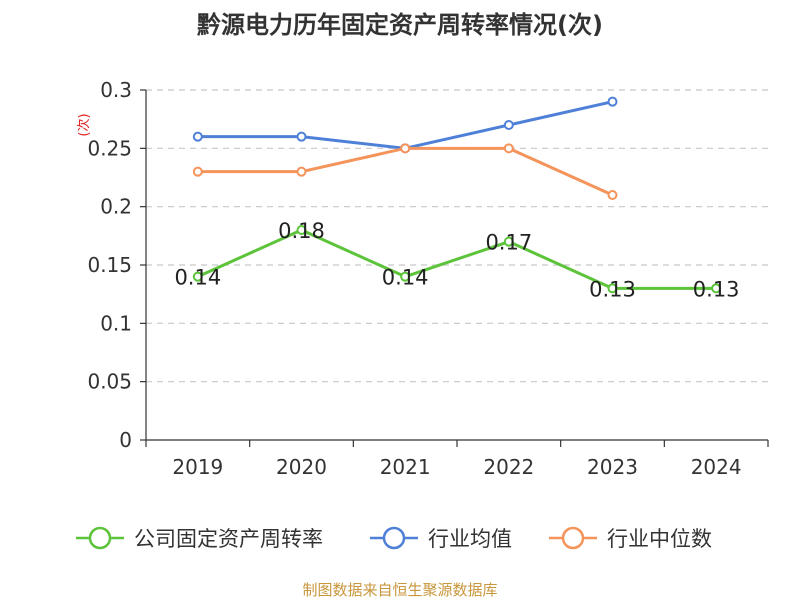 The image size is (800, 600). I want to click on y-tick-label: 0.25, so click(109, 148).